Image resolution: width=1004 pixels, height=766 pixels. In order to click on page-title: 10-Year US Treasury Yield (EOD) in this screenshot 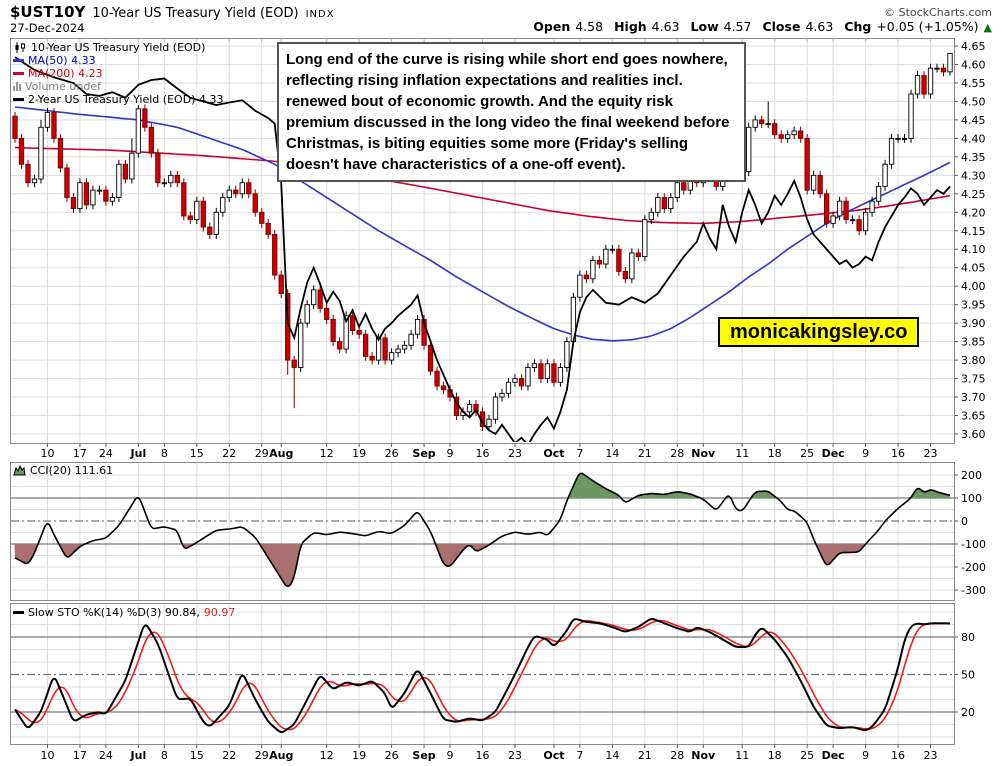, I will do `click(195, 13)`.